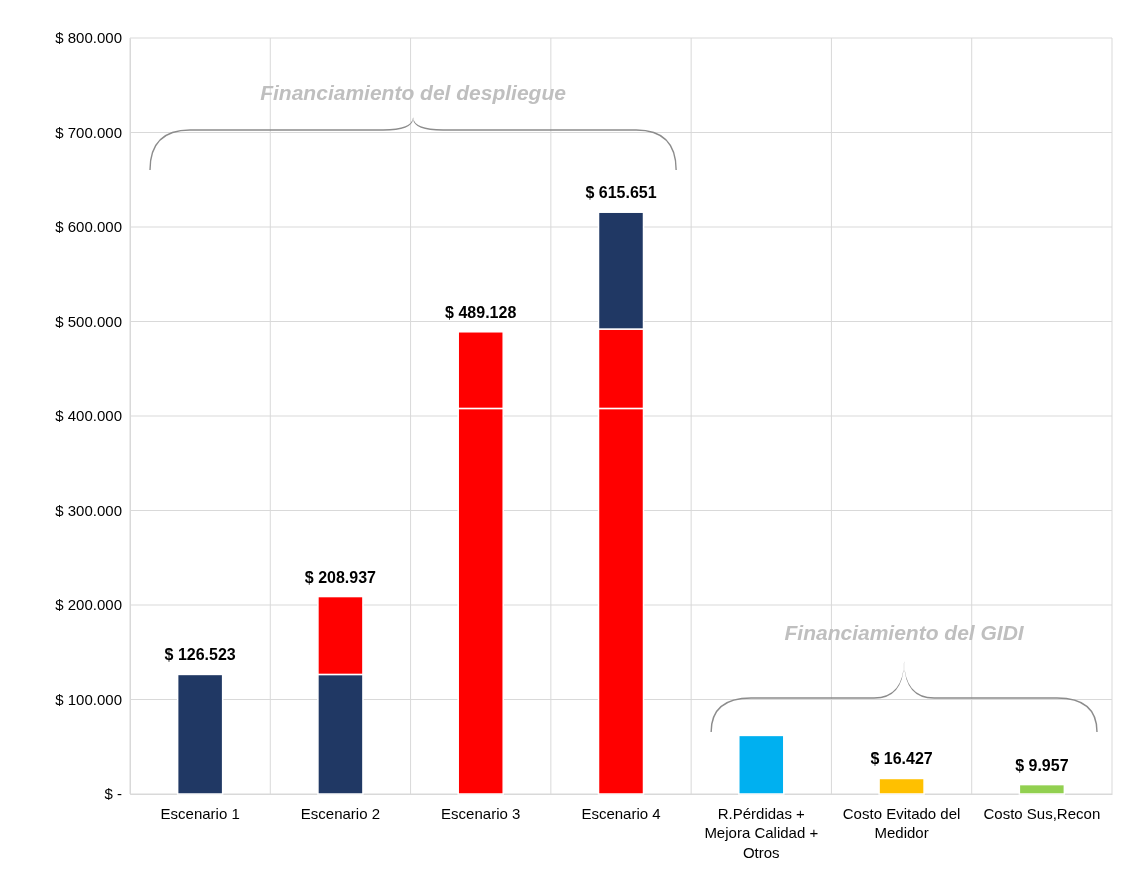  Describe the element at coordinates (901, 823) in the screenshot. I see `x-tick-label: Costo Evitado del Medidor` at that location.